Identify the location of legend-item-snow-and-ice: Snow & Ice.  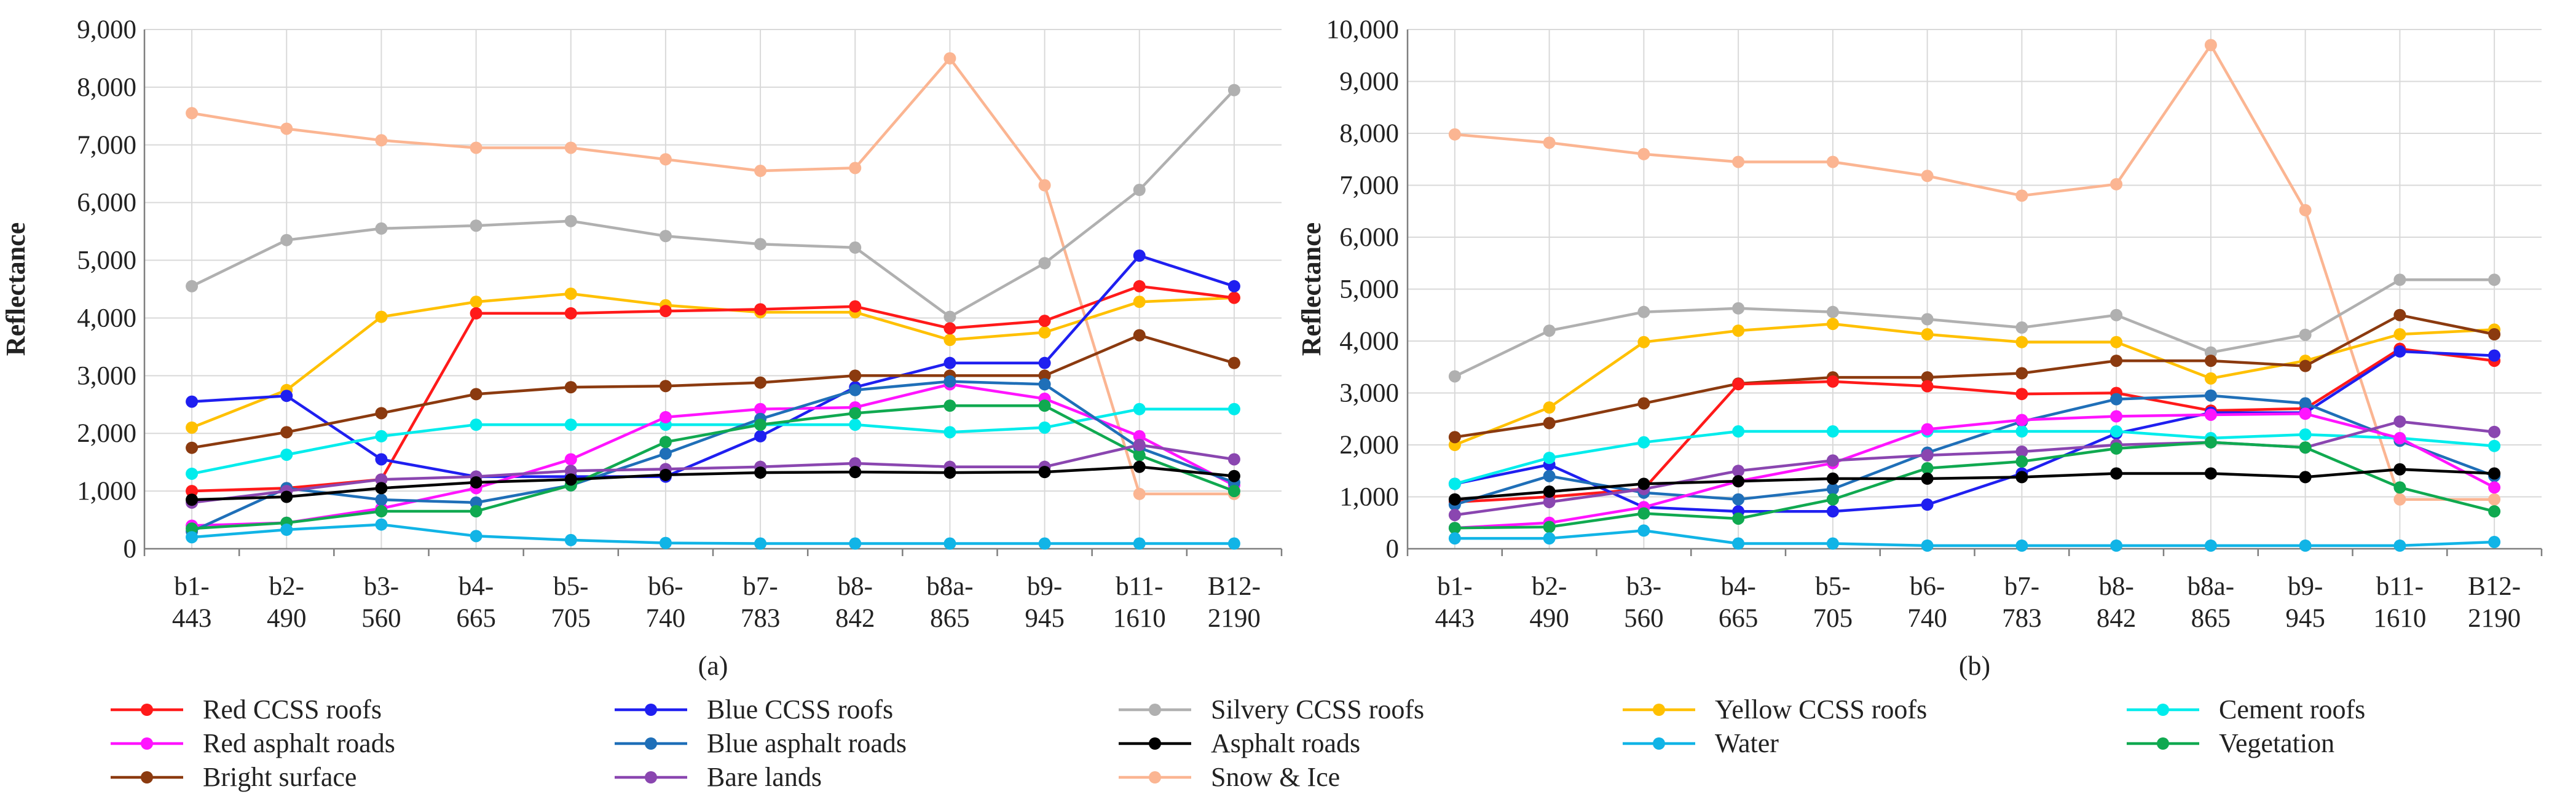
(1230, 777).